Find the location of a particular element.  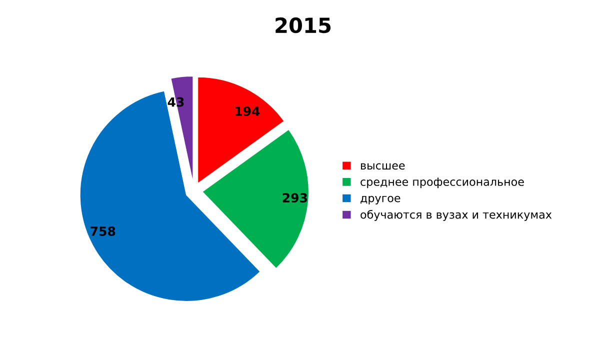

data-label: 293 is located at coordinates (294, 198).